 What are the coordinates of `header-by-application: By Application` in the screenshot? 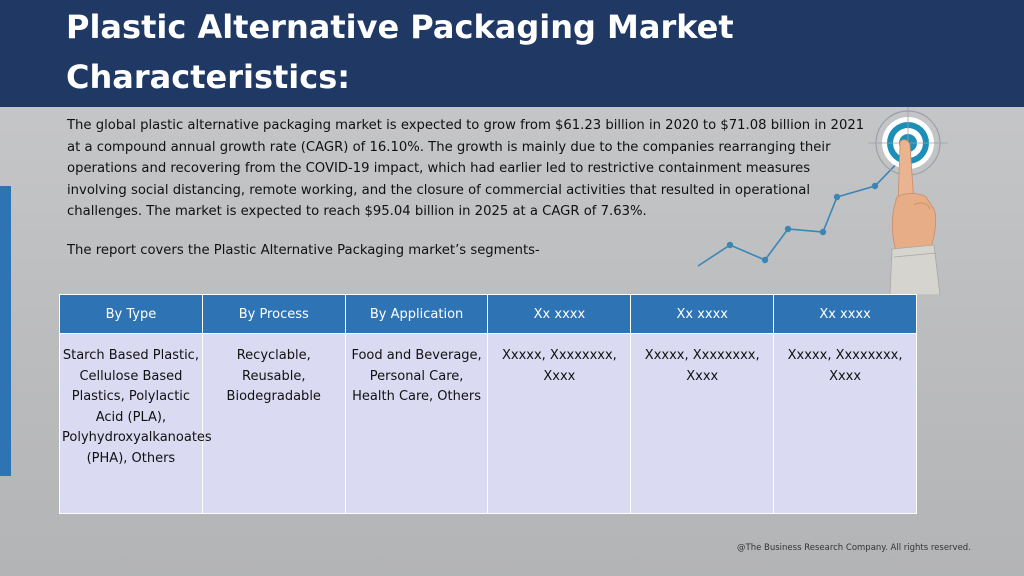 It's located at (416, 314).